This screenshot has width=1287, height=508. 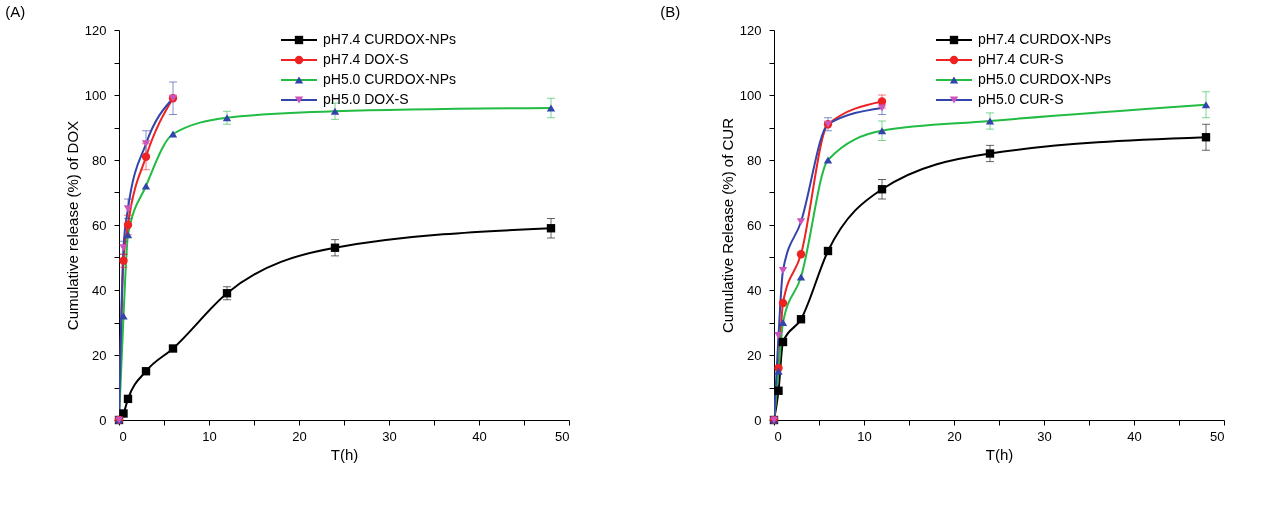 What do you see at coordinates (72, 225) in the screenshot?
I see `y-axis-title: Cumulative release (%) of DOX` at bounding box center [72, 225].